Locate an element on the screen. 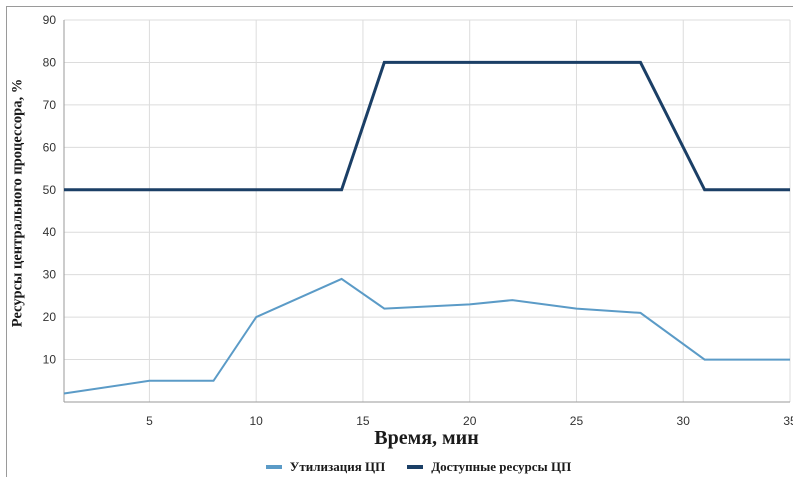 This screenshot has width=793, height=477. y-tick-label-30: 30 is located at coordinates (50, 275).